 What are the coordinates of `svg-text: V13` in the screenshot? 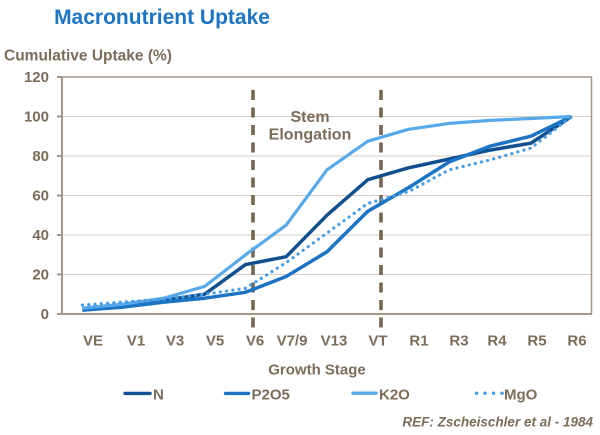 It's located at (334, 341).